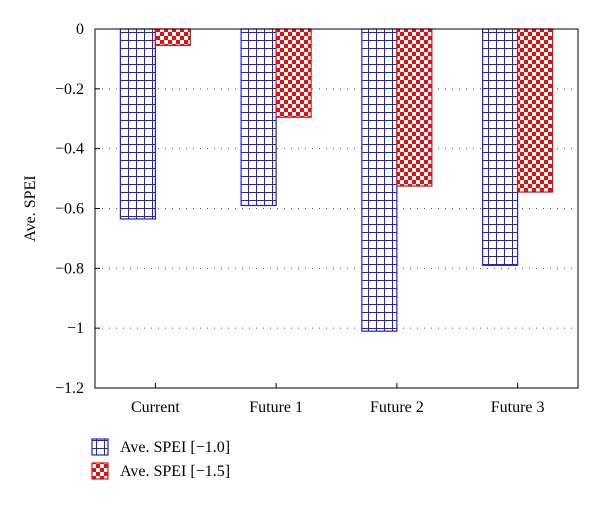 The width and height of the screenshot is (600, 511). Describe the element at coordinates (276, 407) in the screenshot. I see `x-tick-label: Future 1` at that location.